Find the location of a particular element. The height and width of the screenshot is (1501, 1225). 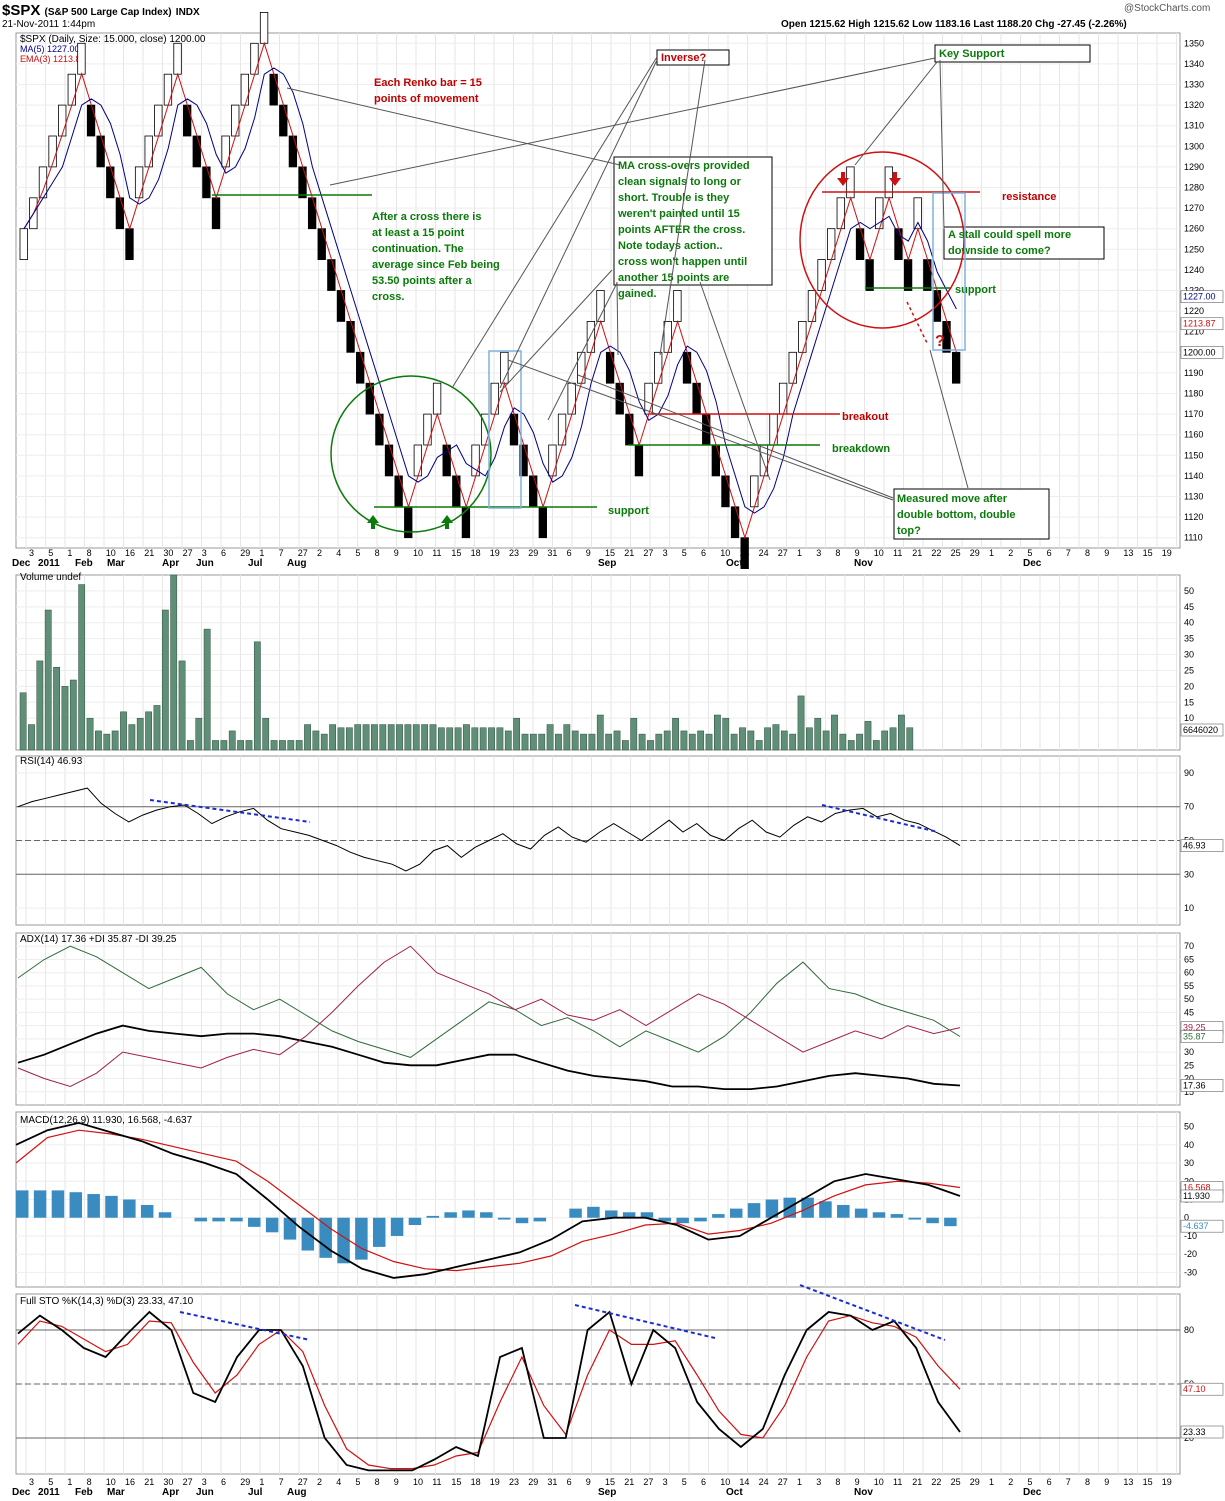

last-ema-label-box is located at coordinates (1202, 324).